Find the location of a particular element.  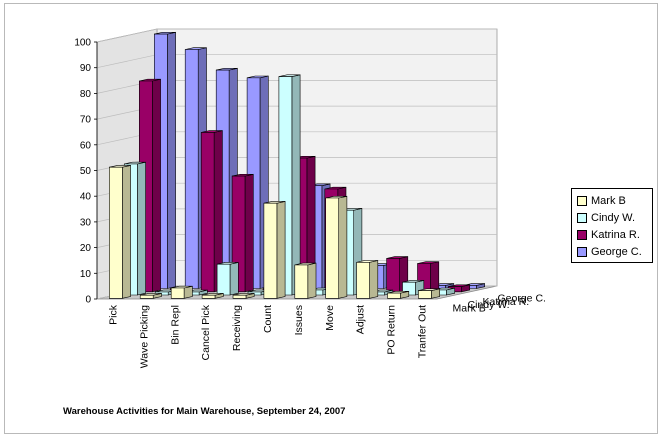

y-tick-label: 20 is located at coordinates (86, 248).